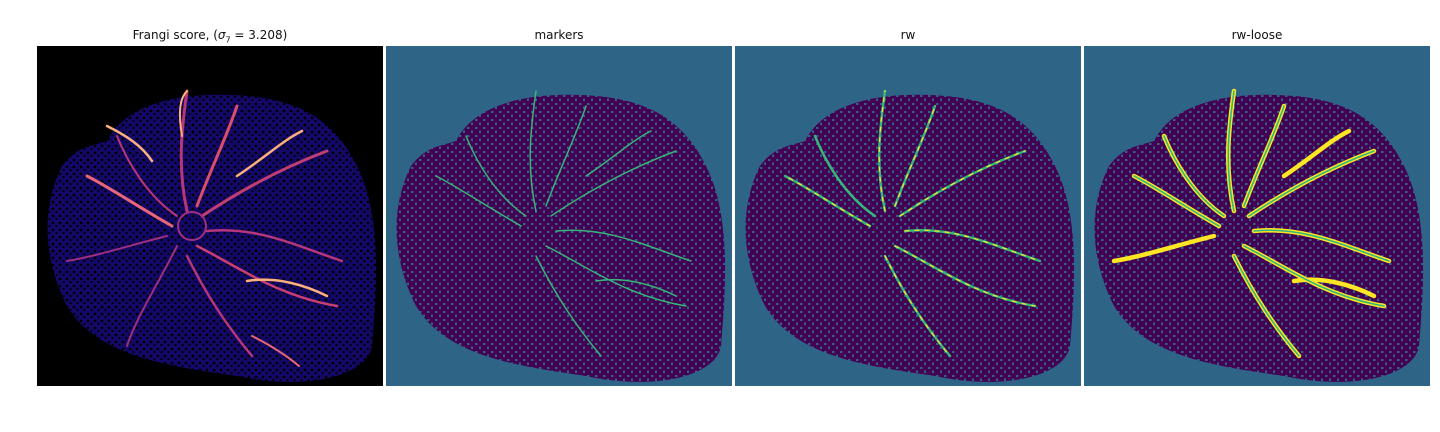 The height and width of the screenshot is (432, 1440). Describe the element at coordinates (908, 35) in the screenshot. I see `rw-panel-title: rw` at that location.